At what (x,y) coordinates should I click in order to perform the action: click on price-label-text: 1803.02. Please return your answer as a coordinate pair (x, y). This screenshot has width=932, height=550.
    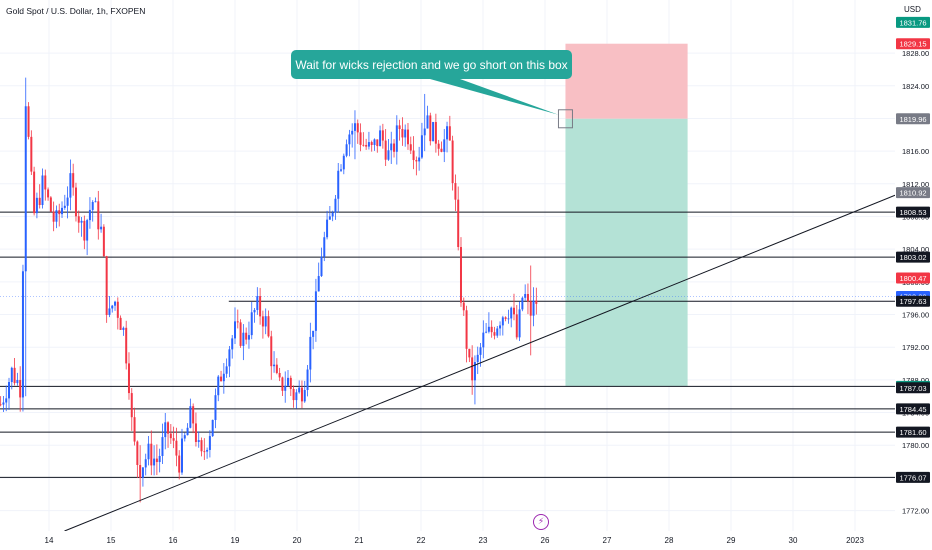
    Looking at the image, I should click on (912, 257).